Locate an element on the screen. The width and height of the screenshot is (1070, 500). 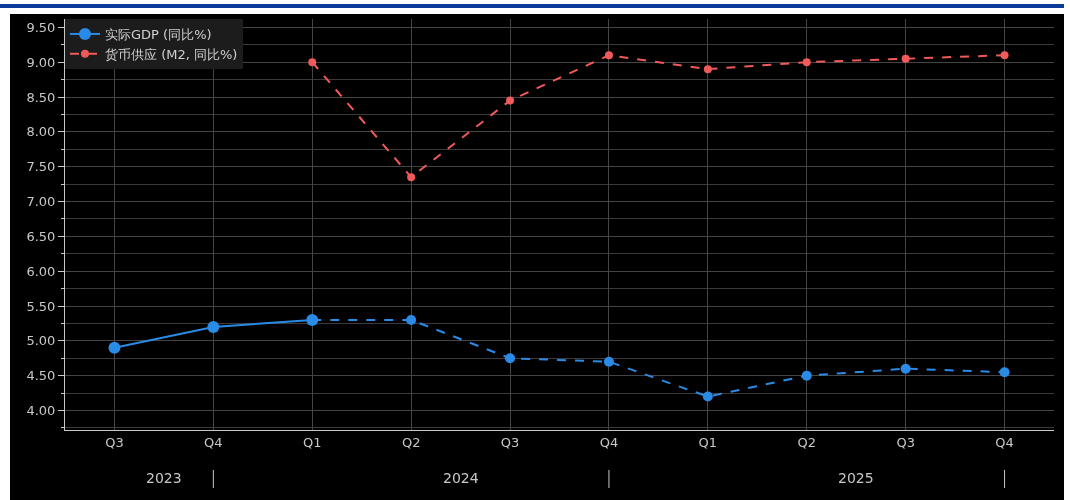
text: 2024 is located at coordinates (461, 478).